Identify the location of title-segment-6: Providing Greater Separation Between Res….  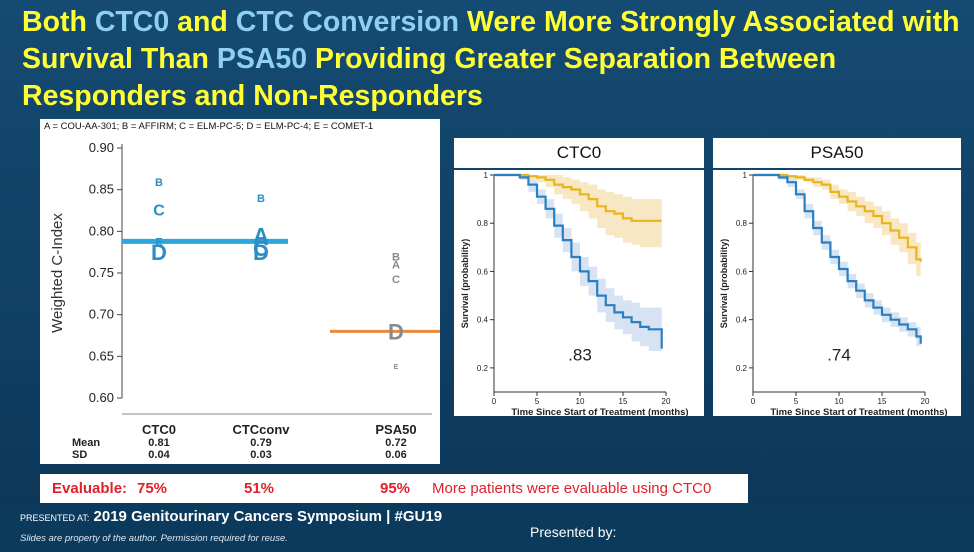
(429, 77).